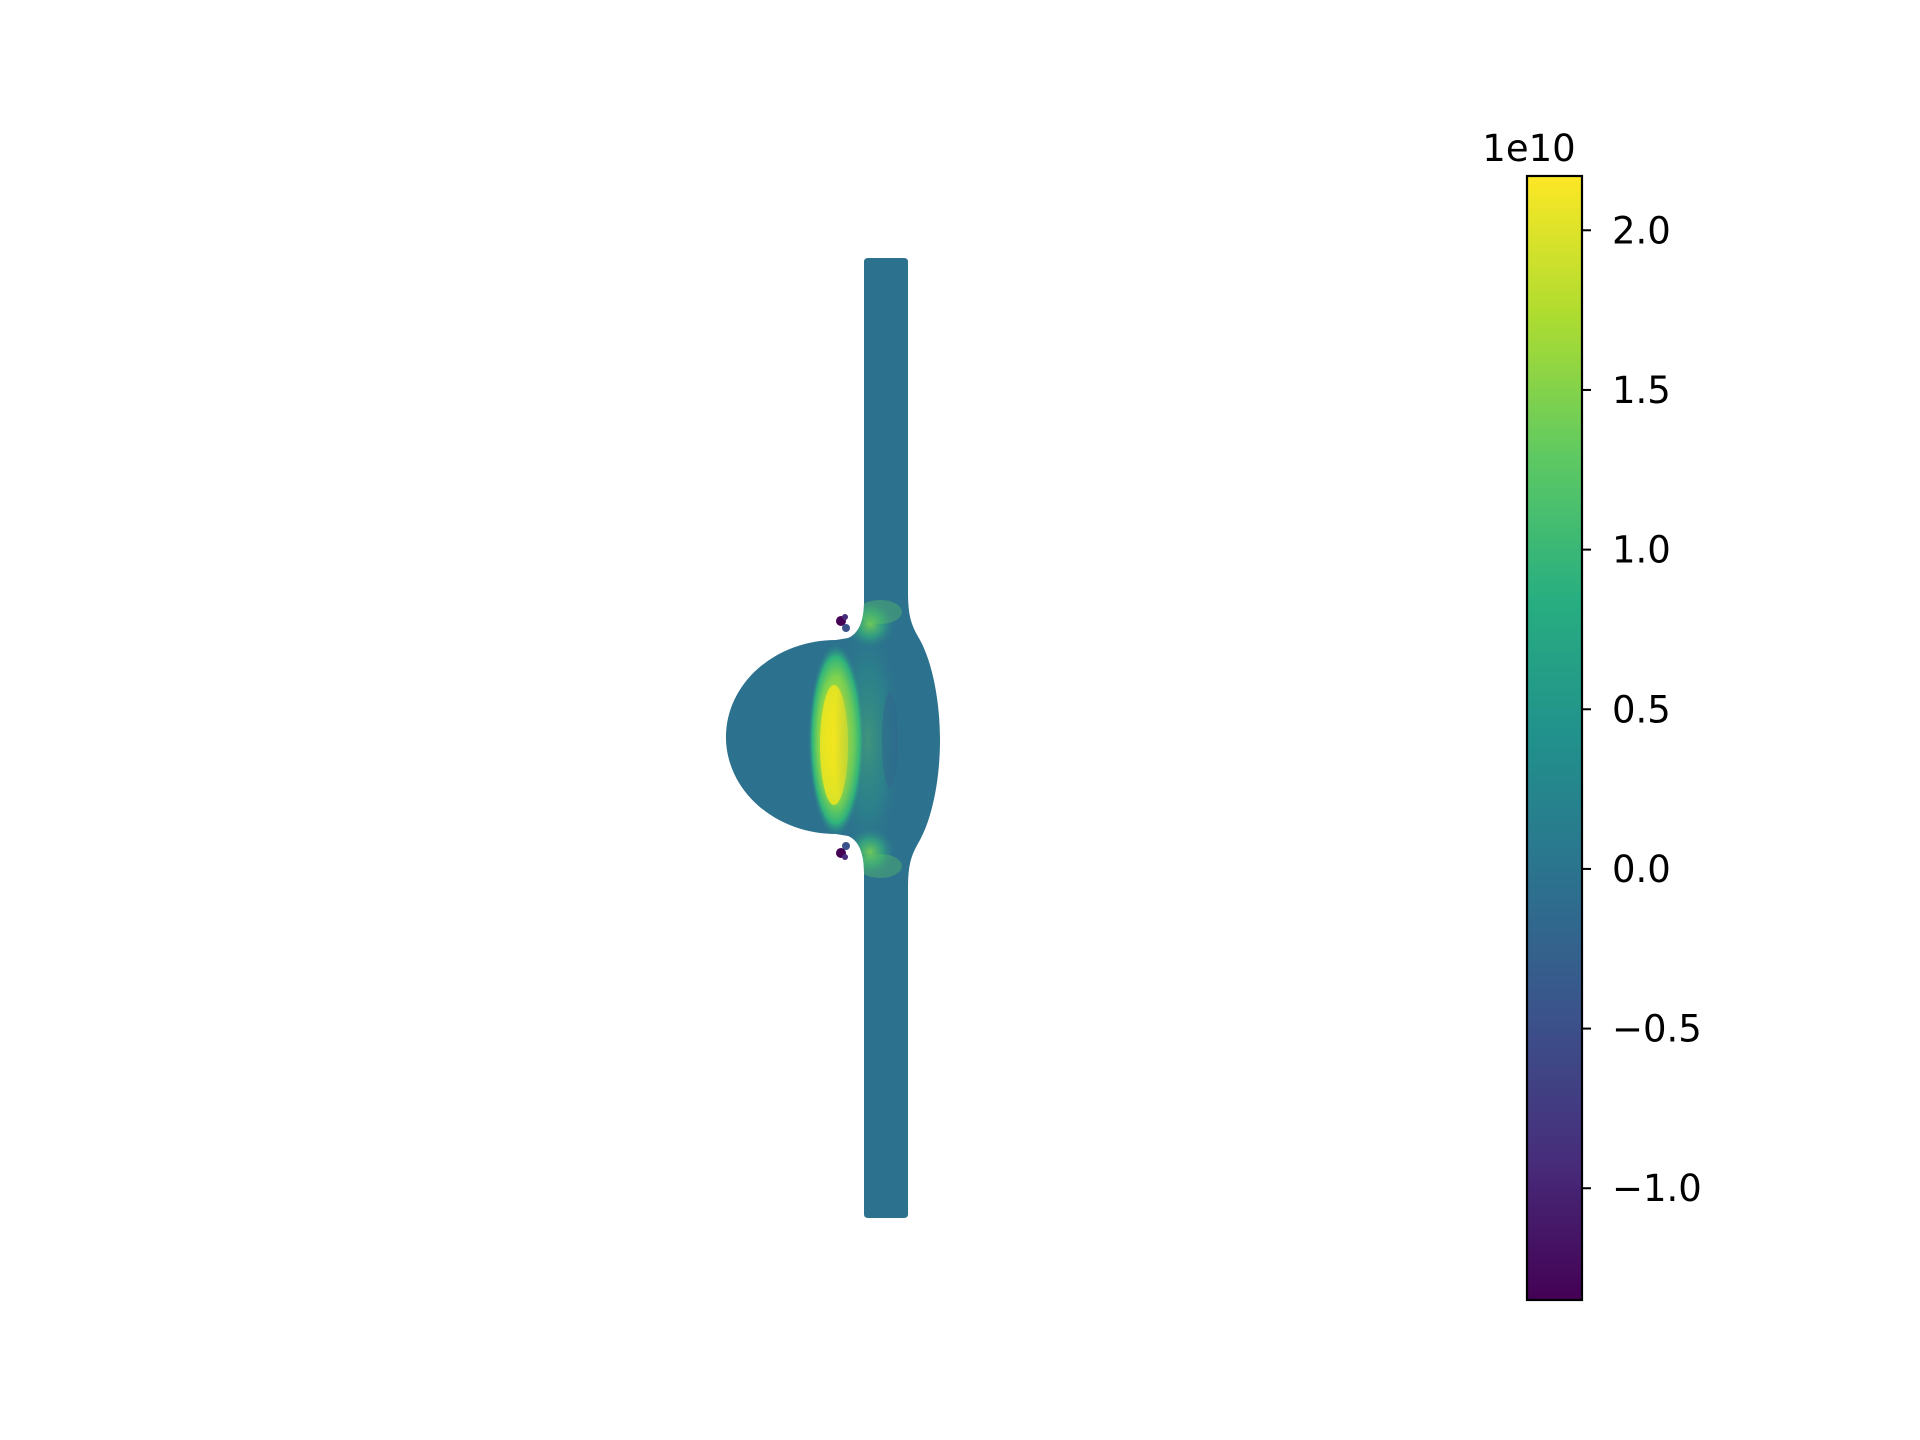  Describe the element at coordinates (890, 740) in the screenshot. I see `field-dip-left` at that location.